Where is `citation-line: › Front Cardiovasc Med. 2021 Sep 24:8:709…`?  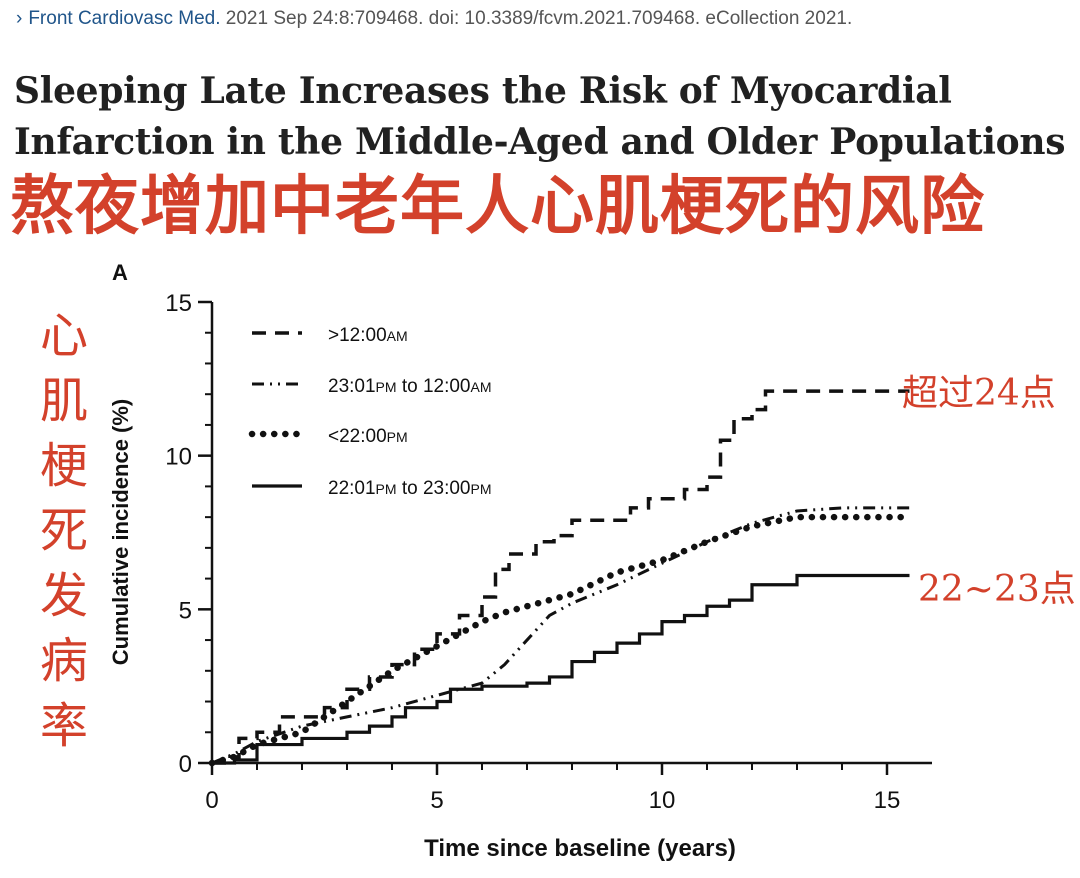
citation-line: › Front Cardiovasc Med. 2021 Sep 24:8:709… is located at coordinates (434, 19).